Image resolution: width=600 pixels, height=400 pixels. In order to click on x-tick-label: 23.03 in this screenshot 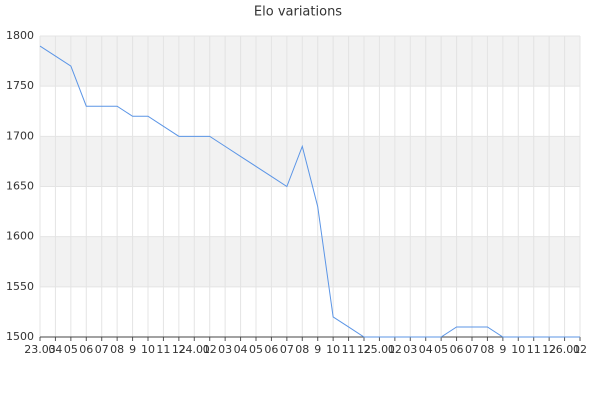, I will do `click(40, 349)`.